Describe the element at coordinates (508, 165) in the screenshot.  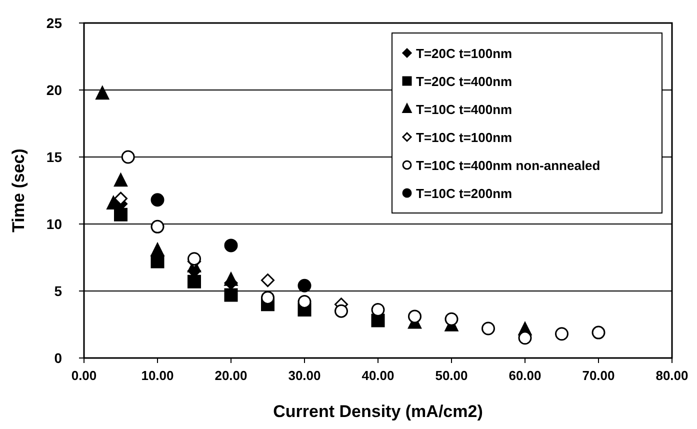
I see `legend-label: T=10C t=400nm non-annealed` at that location.